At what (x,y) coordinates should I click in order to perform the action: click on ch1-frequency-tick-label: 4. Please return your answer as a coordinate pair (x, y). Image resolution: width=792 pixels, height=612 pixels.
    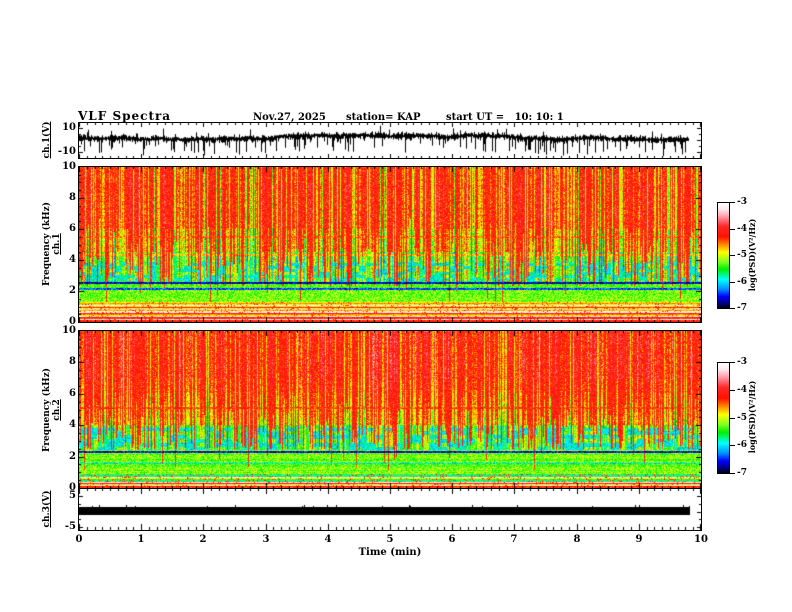
    Looking at the image, I should click on (72, 259).